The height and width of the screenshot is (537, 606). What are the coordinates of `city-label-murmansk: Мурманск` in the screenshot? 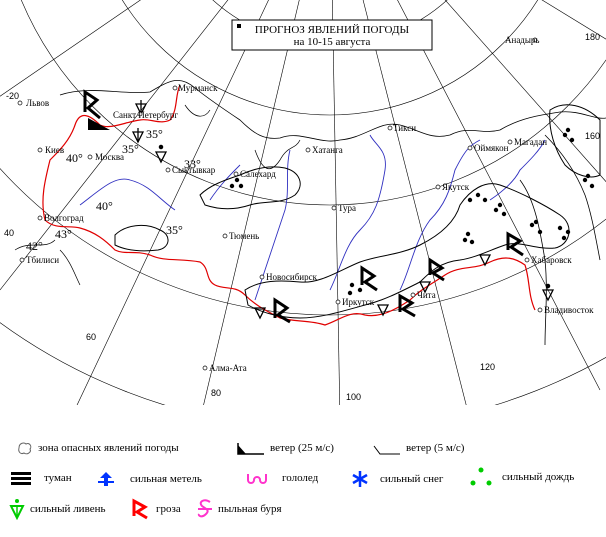 It's located at (198, 88).